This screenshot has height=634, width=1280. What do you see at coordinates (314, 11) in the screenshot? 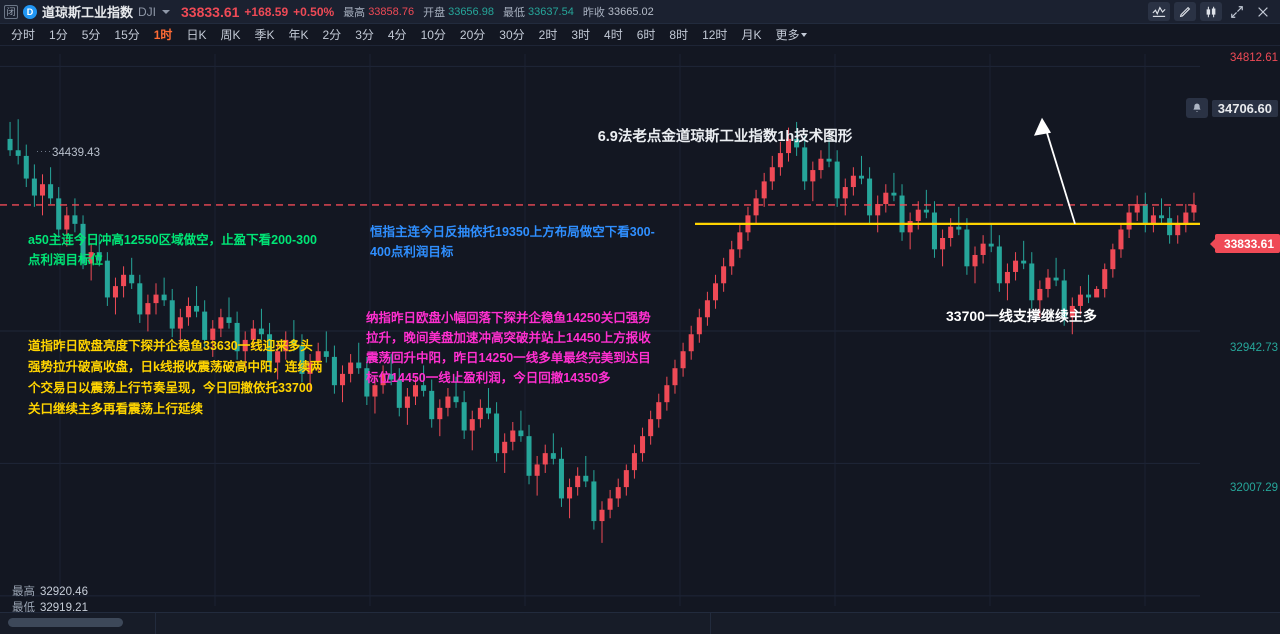
I see `price-change-percent: +0.50%` at bounding box center [314, 11].